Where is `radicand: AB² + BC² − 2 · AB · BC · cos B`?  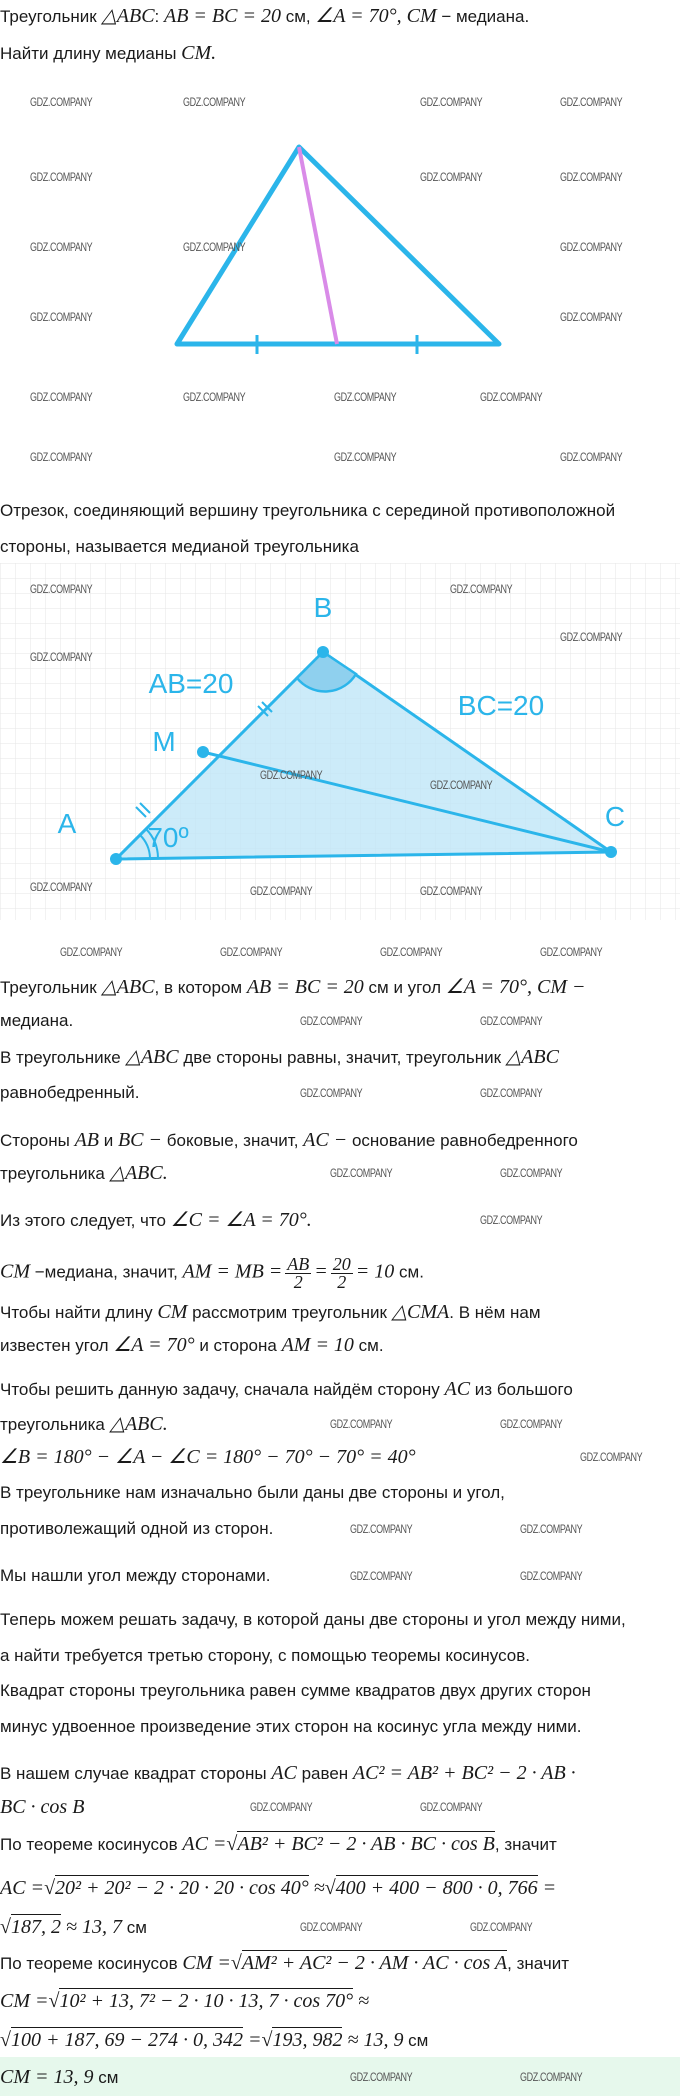
radicand: AB² + BC² − 2 · AB · BC · cos B is located at coordinates (366, 1843).